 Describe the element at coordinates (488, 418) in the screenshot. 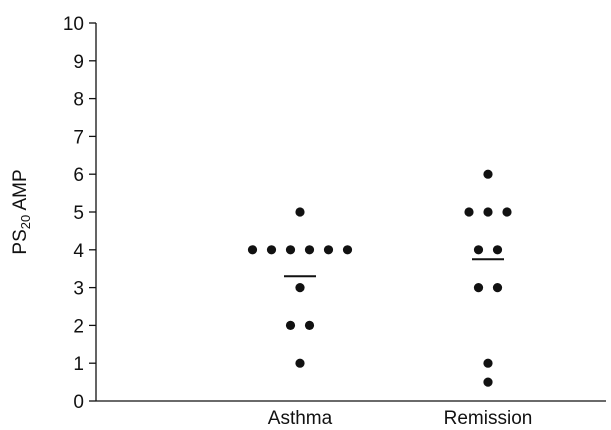

I see `x-tick-label: Remission` at that location.